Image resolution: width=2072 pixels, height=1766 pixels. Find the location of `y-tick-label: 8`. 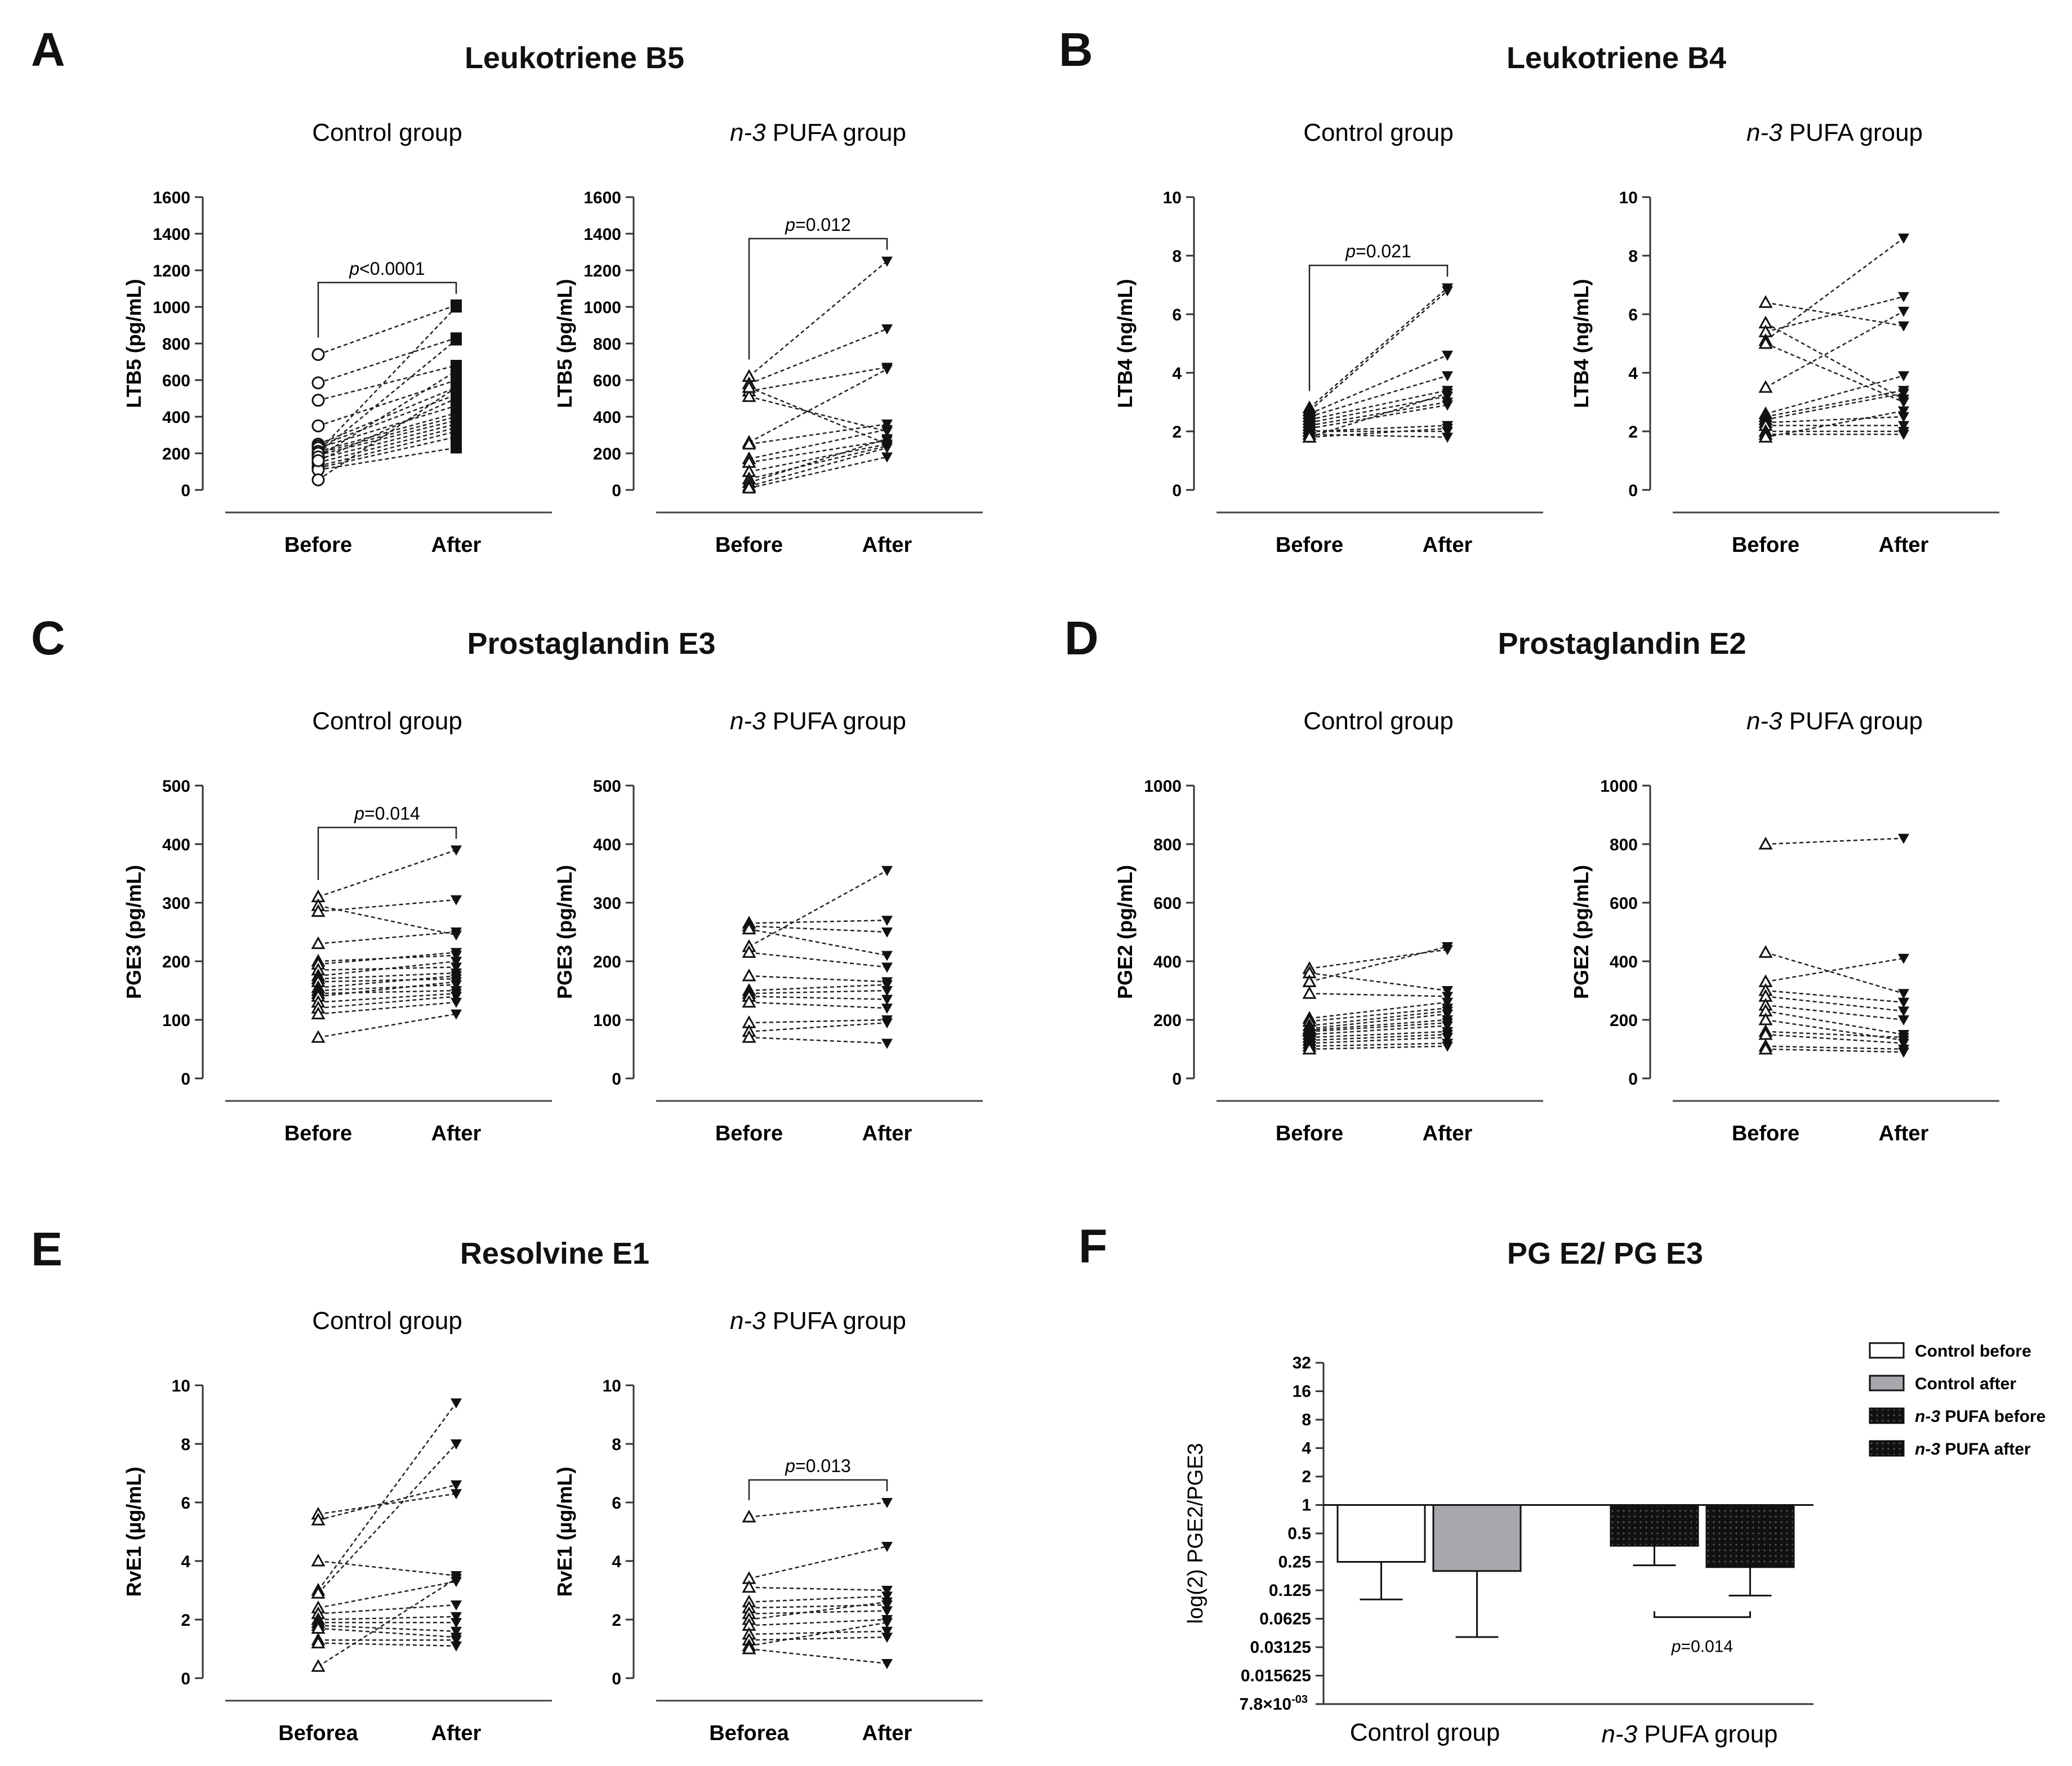

y-tick-label: 8 is located at coordinates (185, 1444).